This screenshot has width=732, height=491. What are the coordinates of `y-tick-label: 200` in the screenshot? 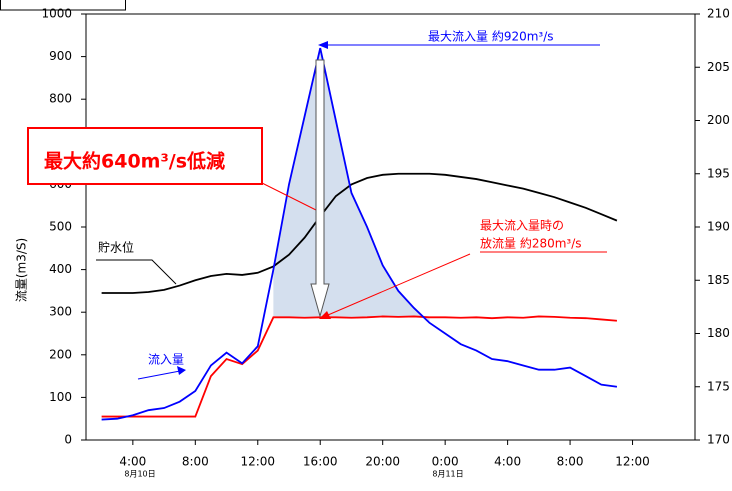 It's located at (60, 354).